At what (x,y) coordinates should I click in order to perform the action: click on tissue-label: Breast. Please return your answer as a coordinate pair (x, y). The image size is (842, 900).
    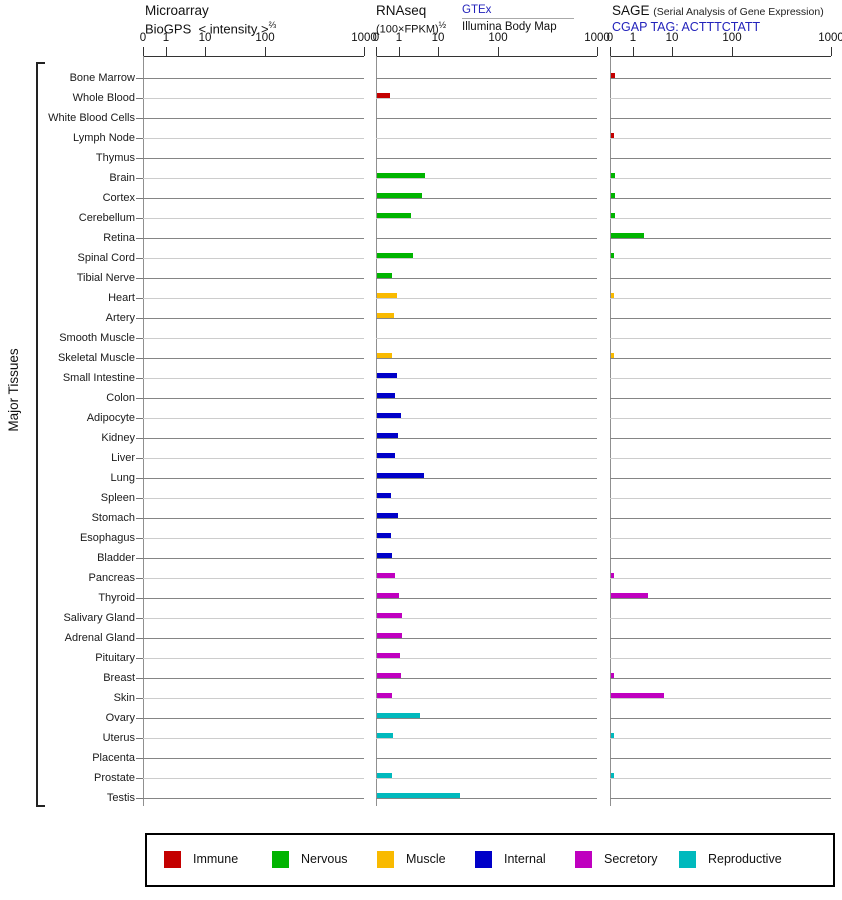
    Looking at the image, I should click on (119, 678).